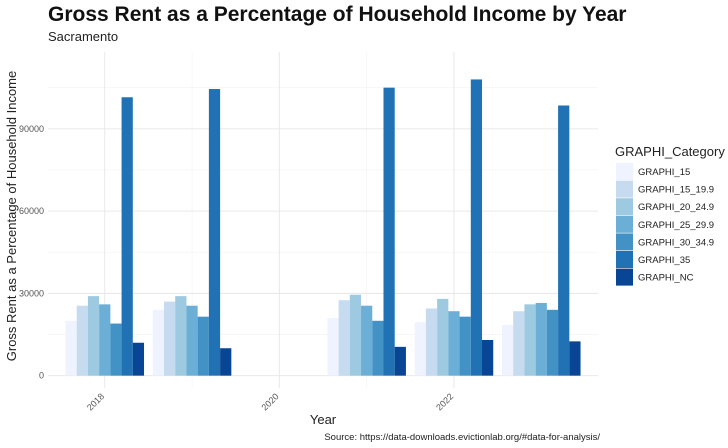  What do you see at coordinates (270, 401) in the screenshot?
I see `x-tick-label: 2020` at bounding box center [270, 401].